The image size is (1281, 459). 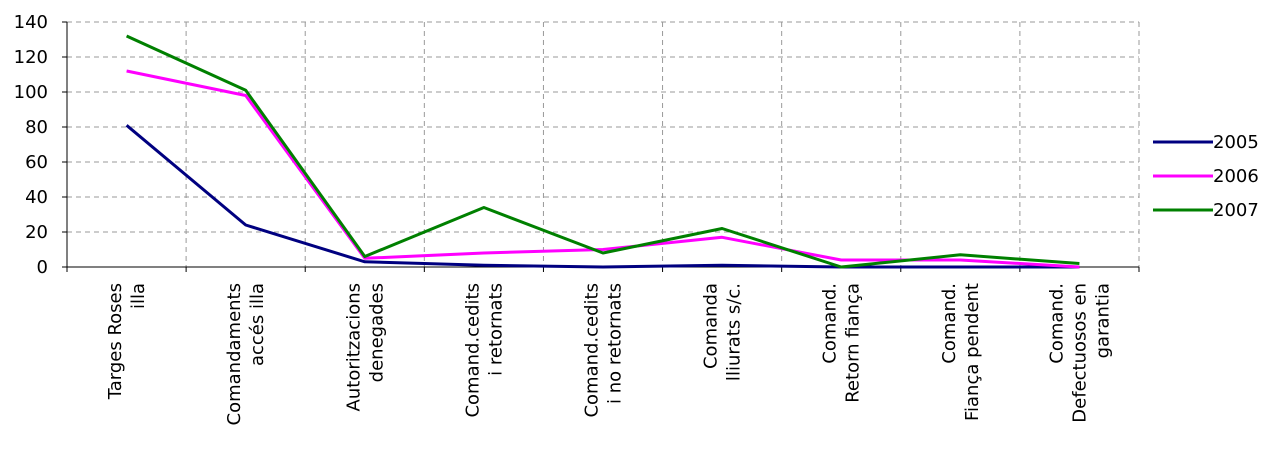 What do you see at coordinates (842, 343) in the screenshot?
I see `x-category-label: Comand. Retorn fiança` at bounding box center [842, 343].